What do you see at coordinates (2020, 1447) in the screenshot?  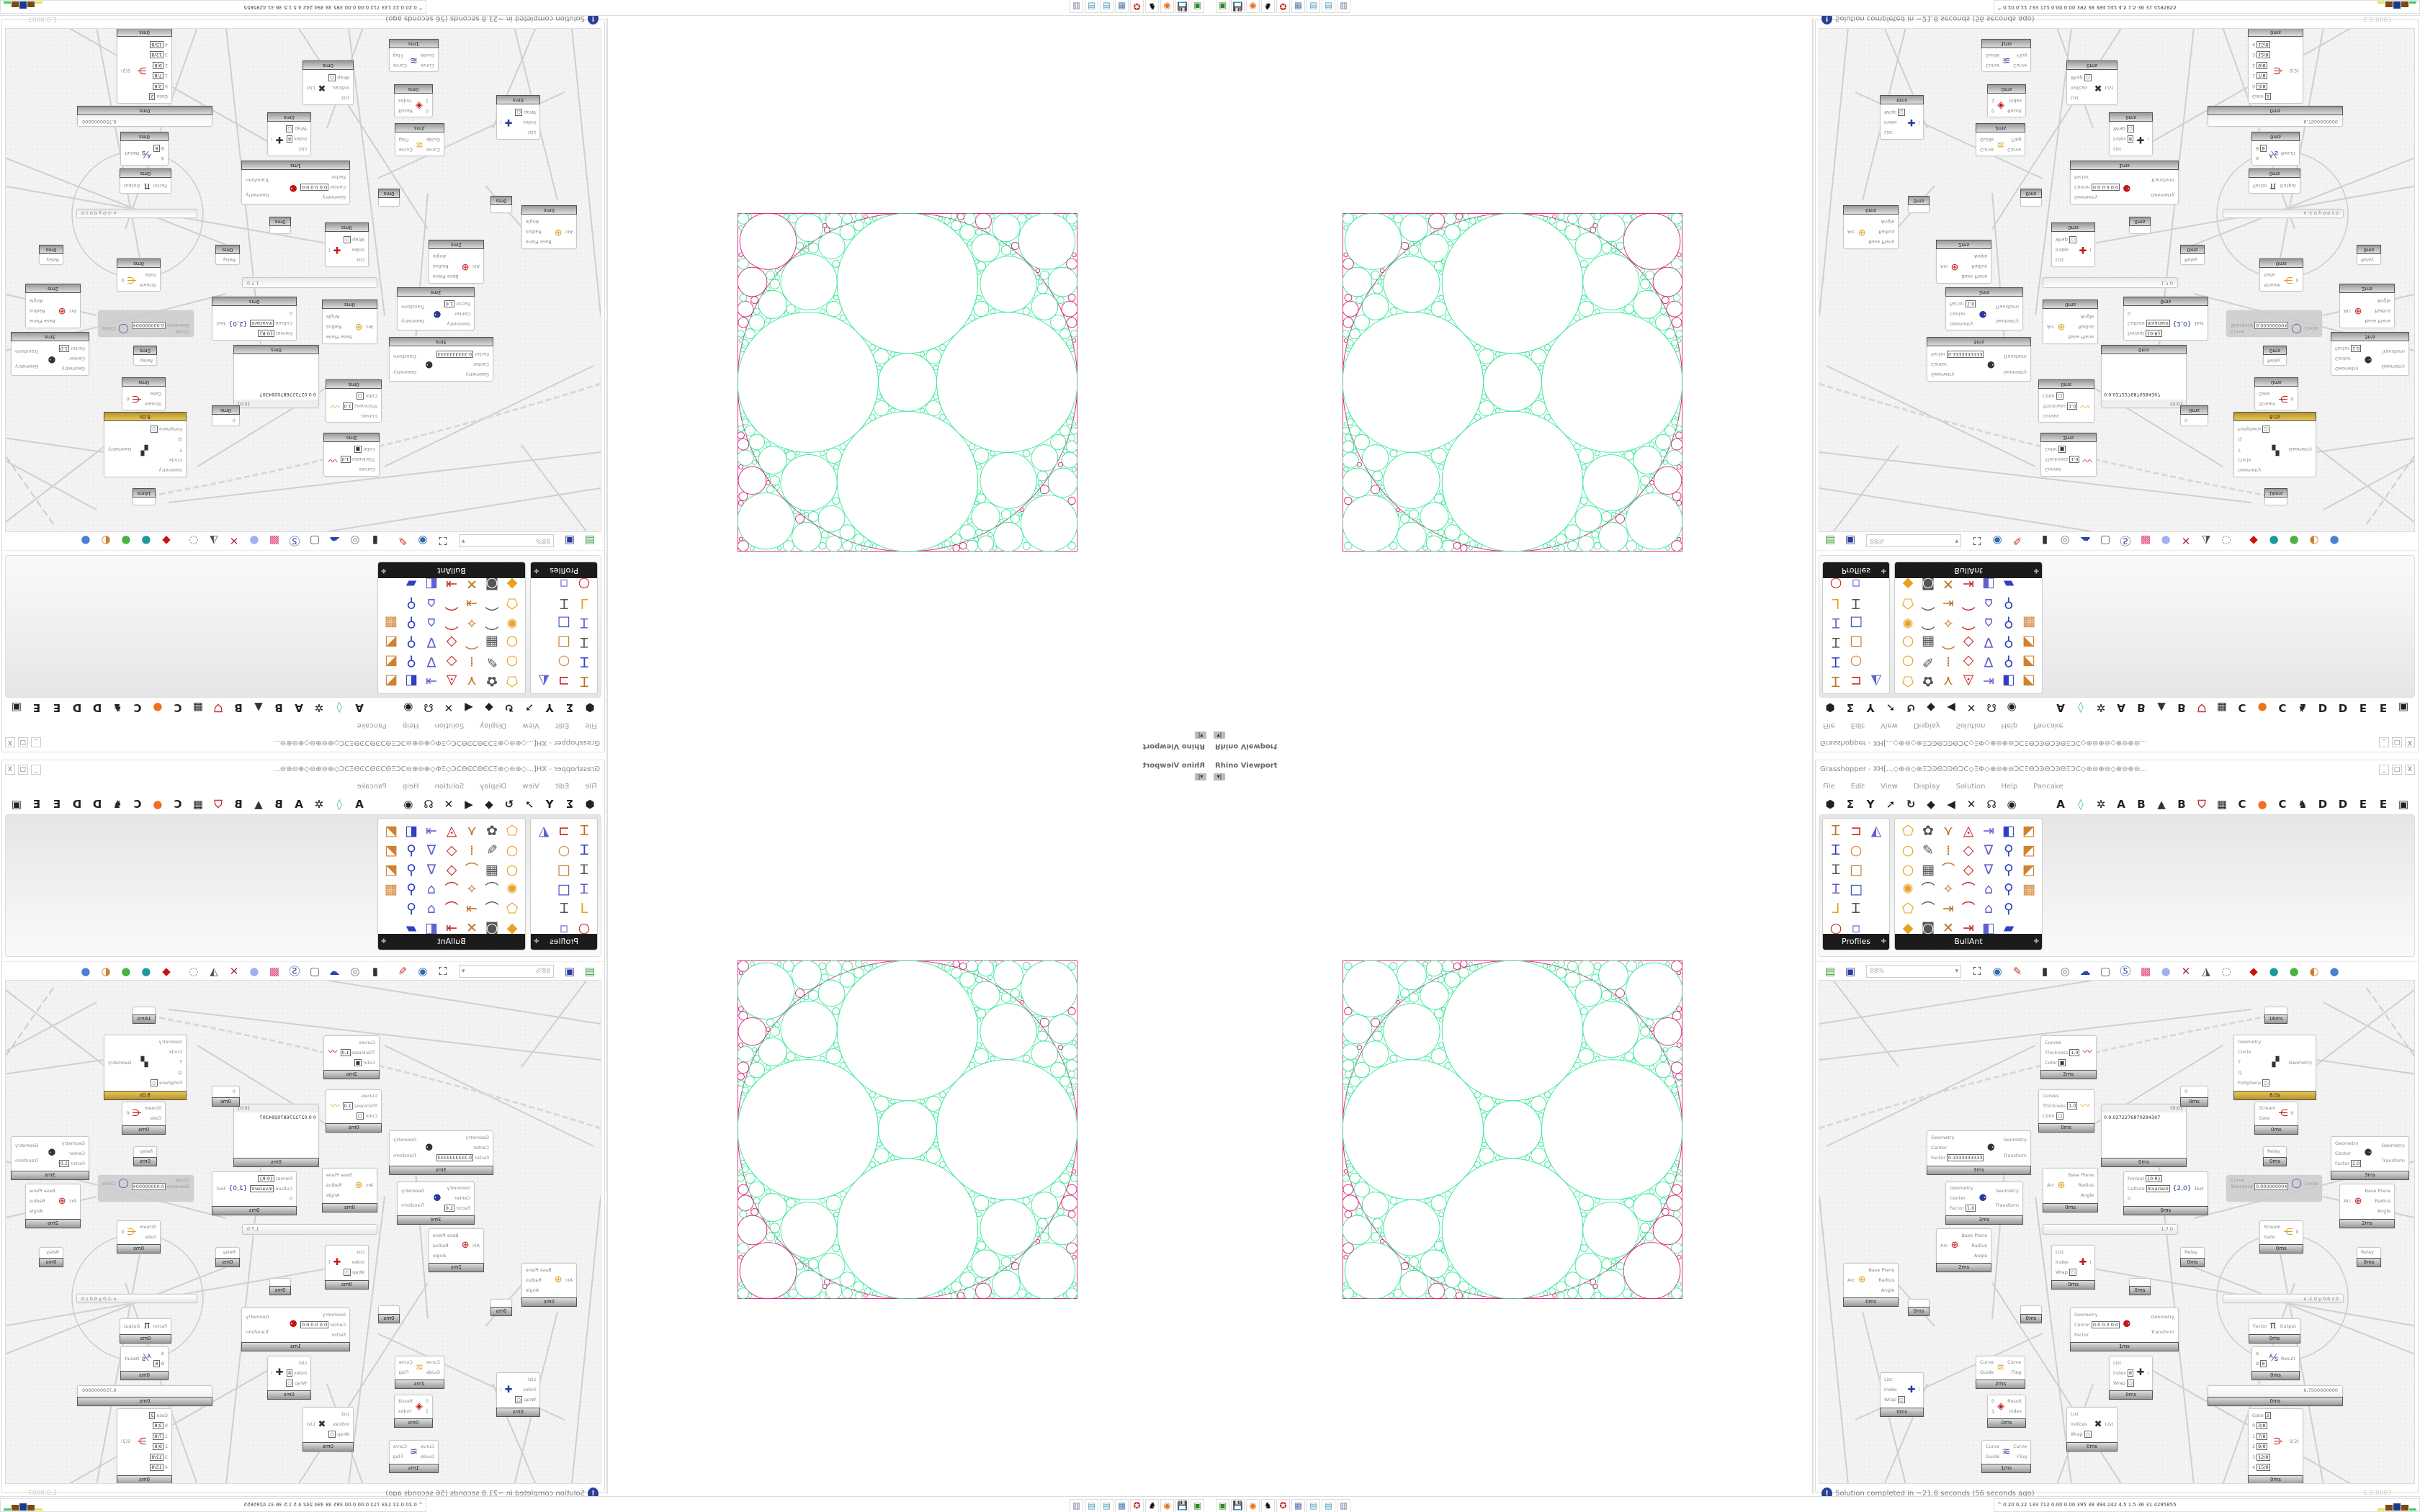 I see `output-param: Curve` at bounding box center [2020, 1447].